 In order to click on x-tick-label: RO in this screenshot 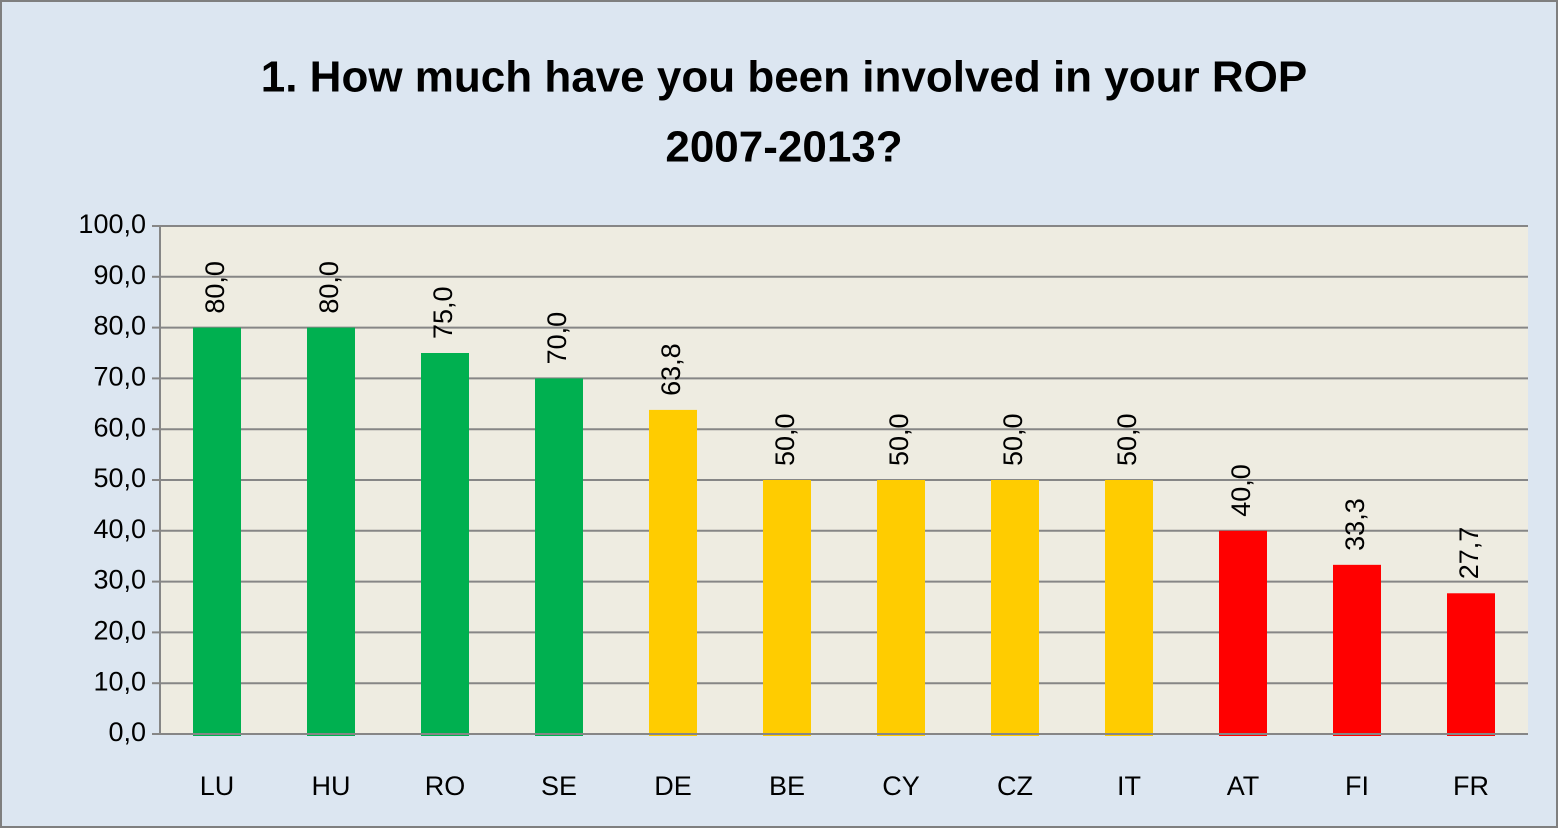, I will do `click(445, 786)`.